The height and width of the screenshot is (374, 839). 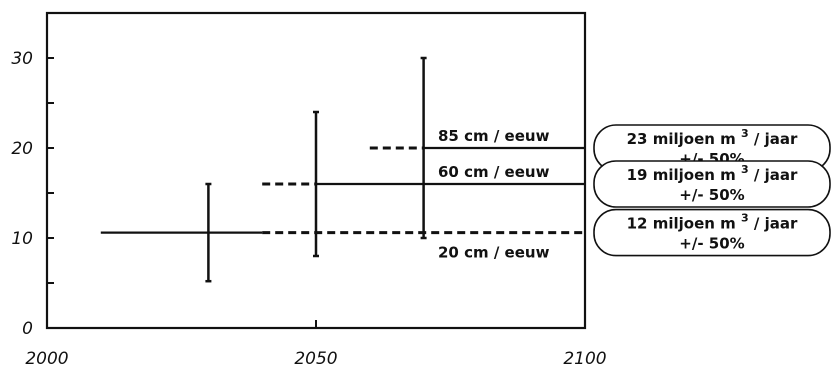 I want to click on annotation-line-1: 12 miljoen m 3 / jaar, so click(x=712, y=222).